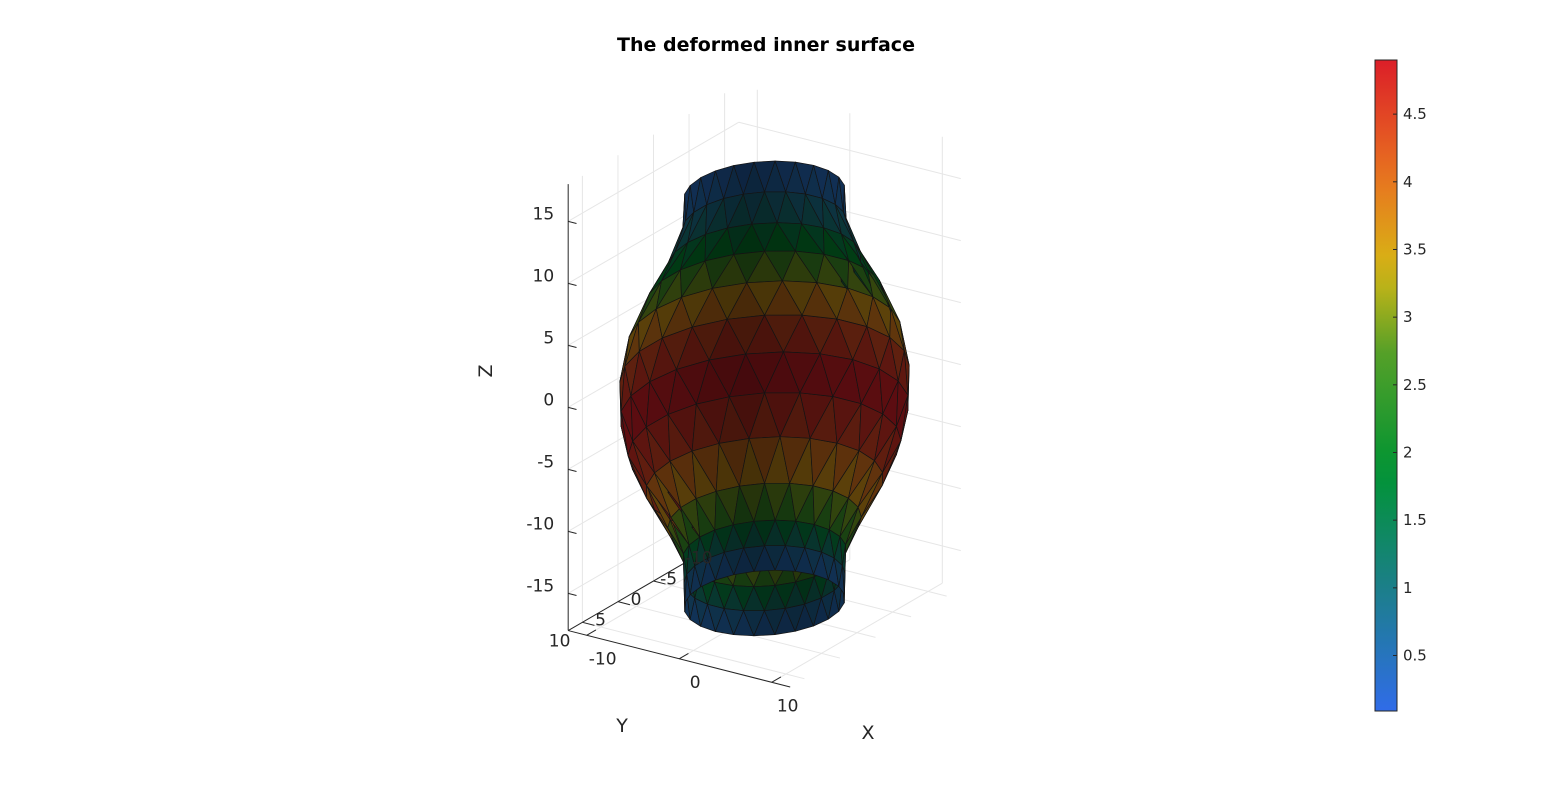  Describe the element at coordinates (679, 436) in the screenshot. I see `axes` at that location.